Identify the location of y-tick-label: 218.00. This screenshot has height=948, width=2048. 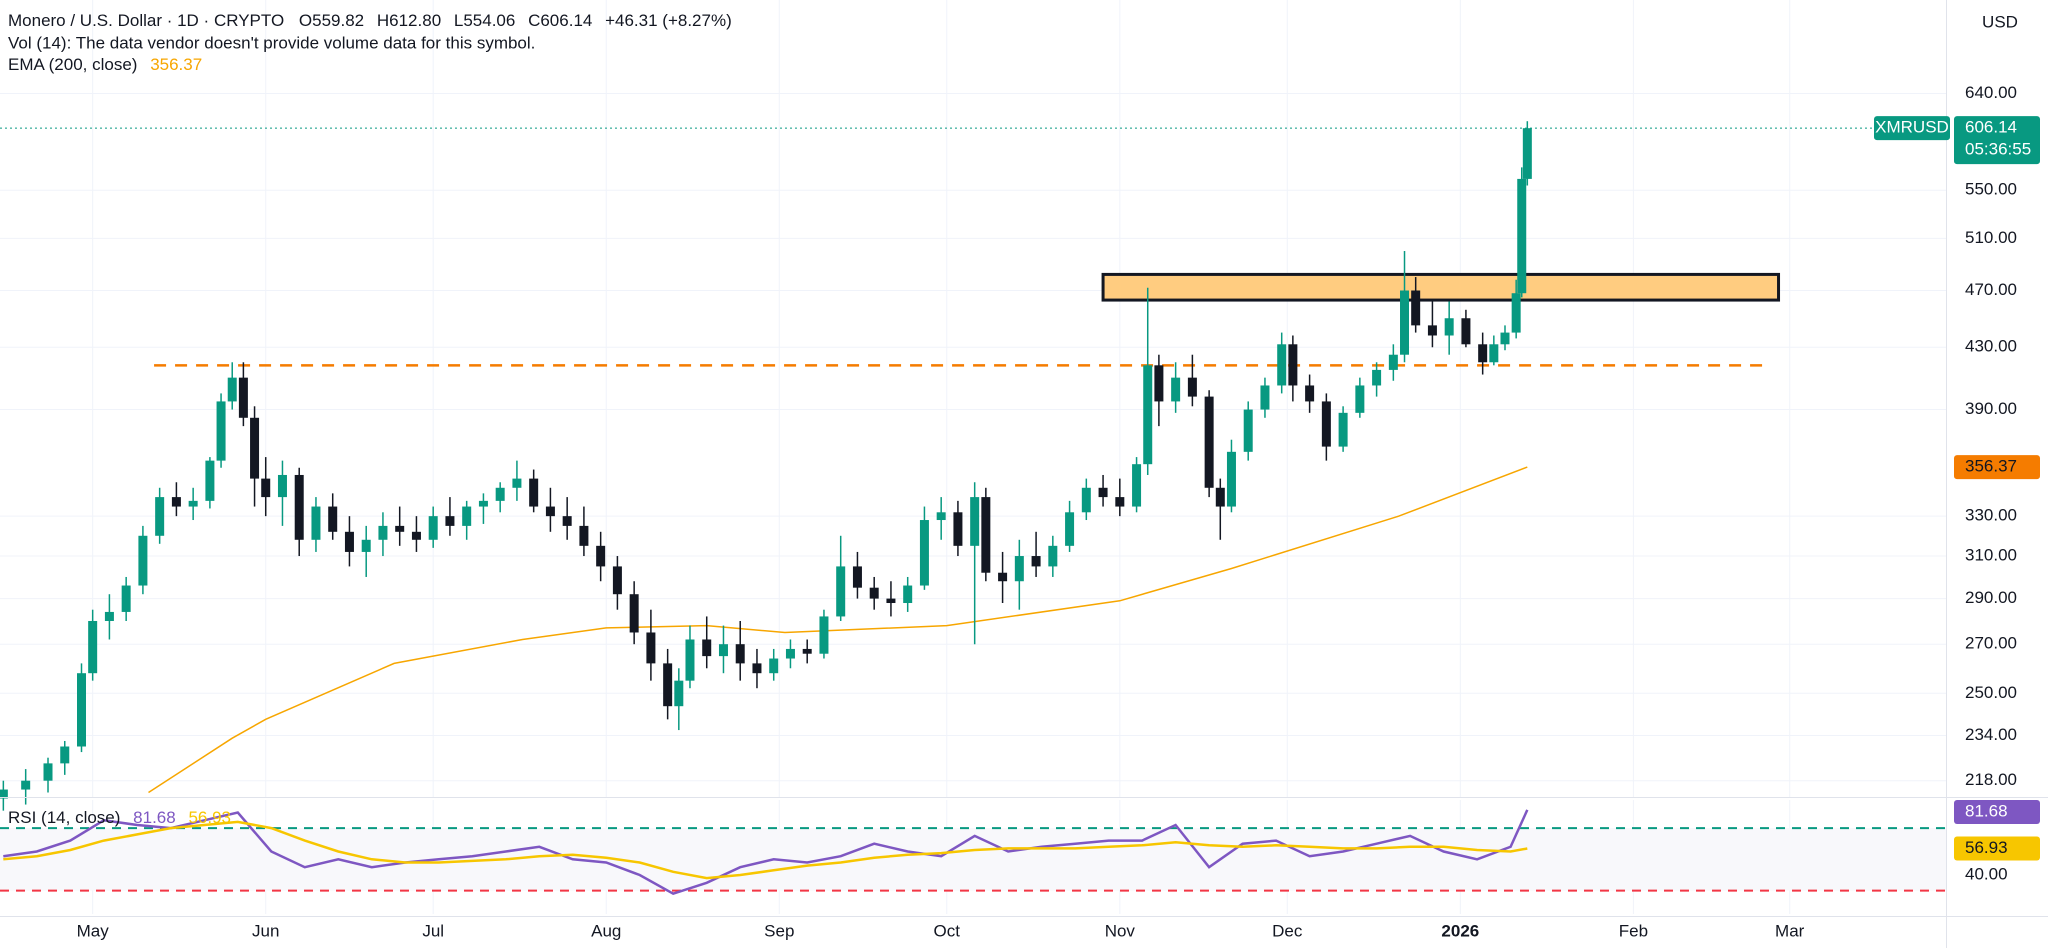
(1991, 779).